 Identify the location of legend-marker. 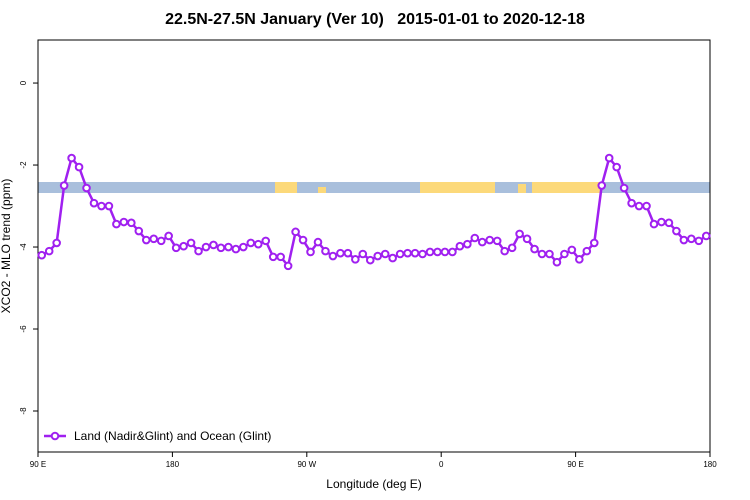
(55, 436).